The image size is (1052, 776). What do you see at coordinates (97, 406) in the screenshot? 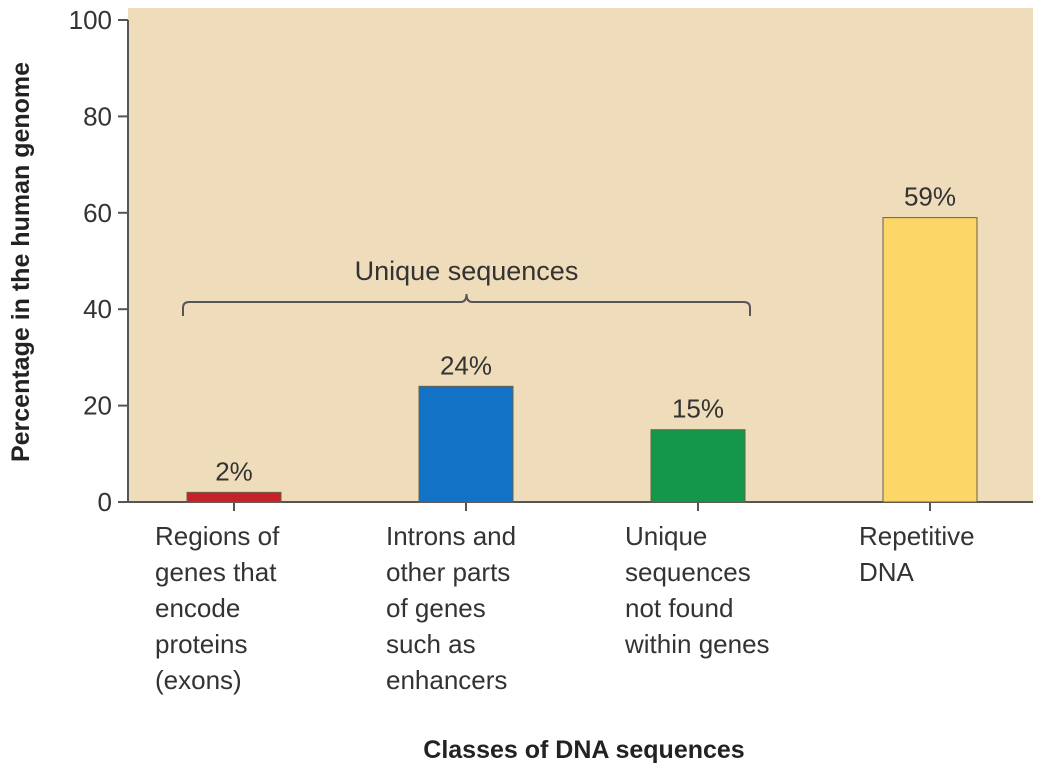
I see `y-tick-label: 20` at bounding box center [97, 406].